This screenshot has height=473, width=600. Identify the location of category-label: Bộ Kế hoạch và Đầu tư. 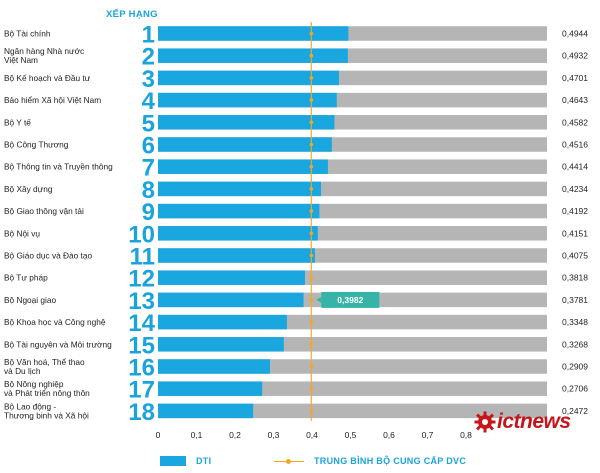
(47, 78).